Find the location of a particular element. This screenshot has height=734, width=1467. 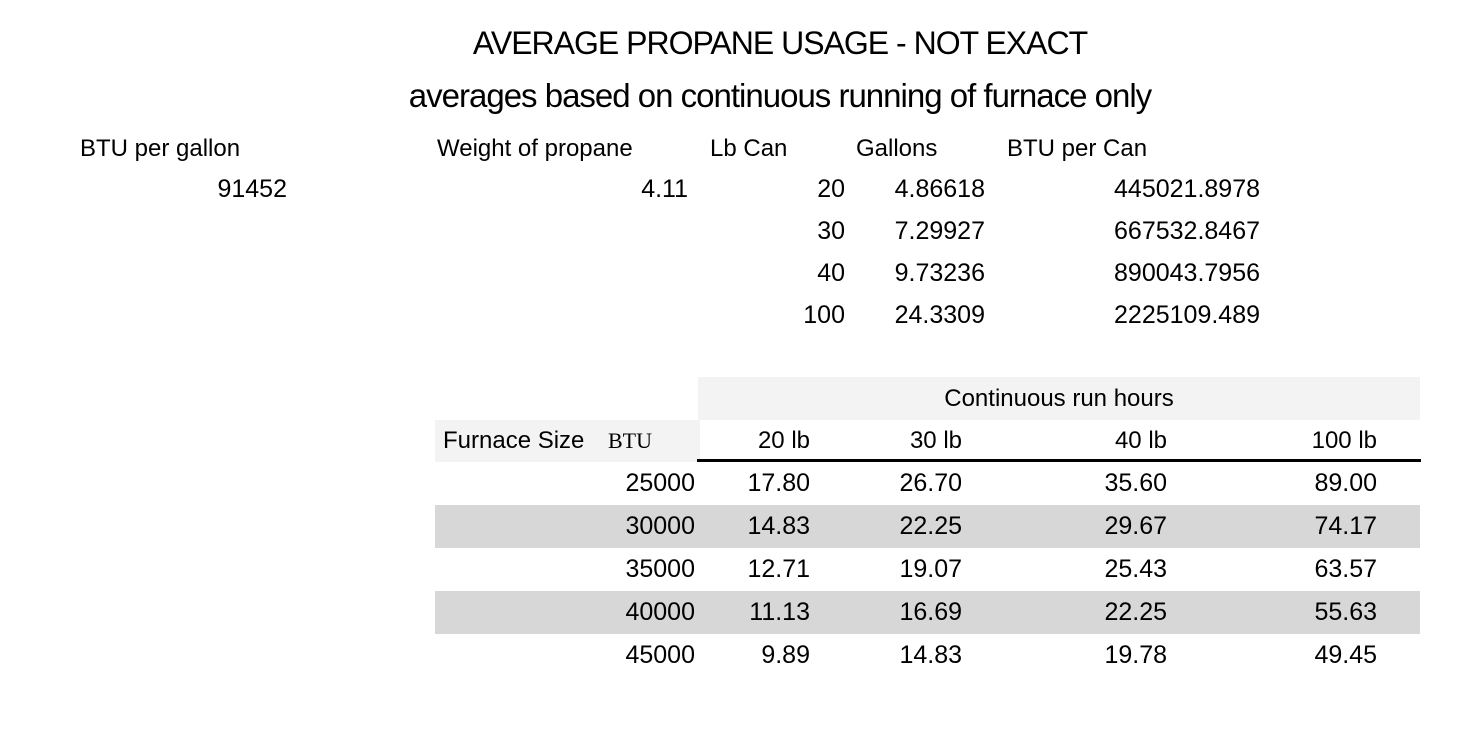

lb-can-value: 30 is located at coordinates (831, 231).